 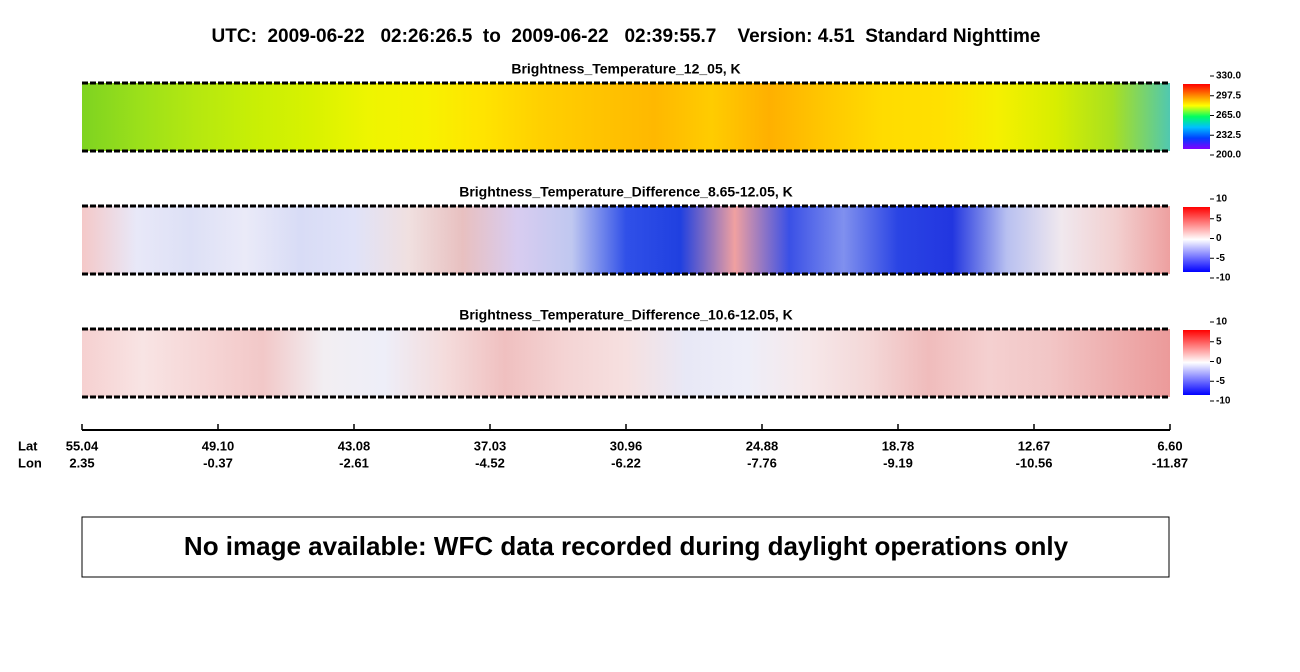 What do you see at coordinates (898, 462) in the screenshot?
I see `lon-tick-label: -9.19` at bounding box center [898, 462].